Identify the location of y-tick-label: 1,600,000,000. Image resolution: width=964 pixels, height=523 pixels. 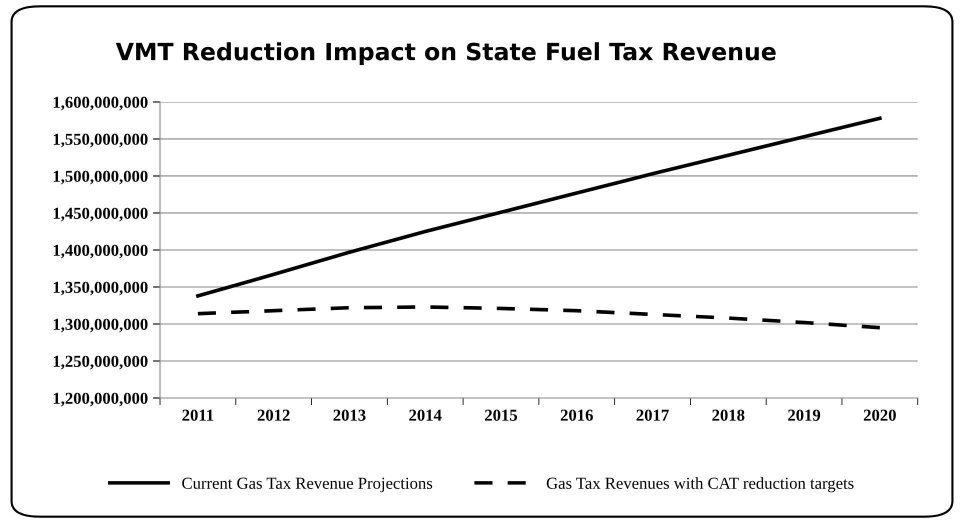
(101, 103).